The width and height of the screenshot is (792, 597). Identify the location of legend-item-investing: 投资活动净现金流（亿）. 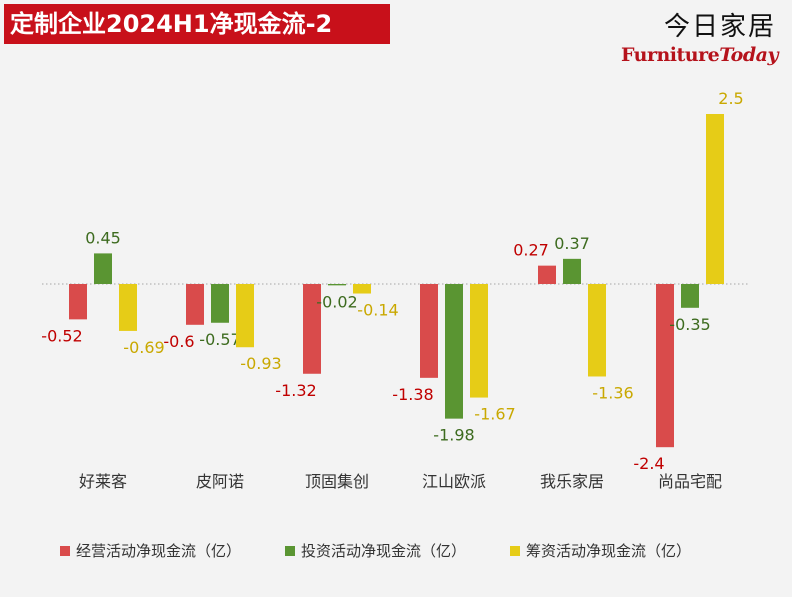
(375, 550).